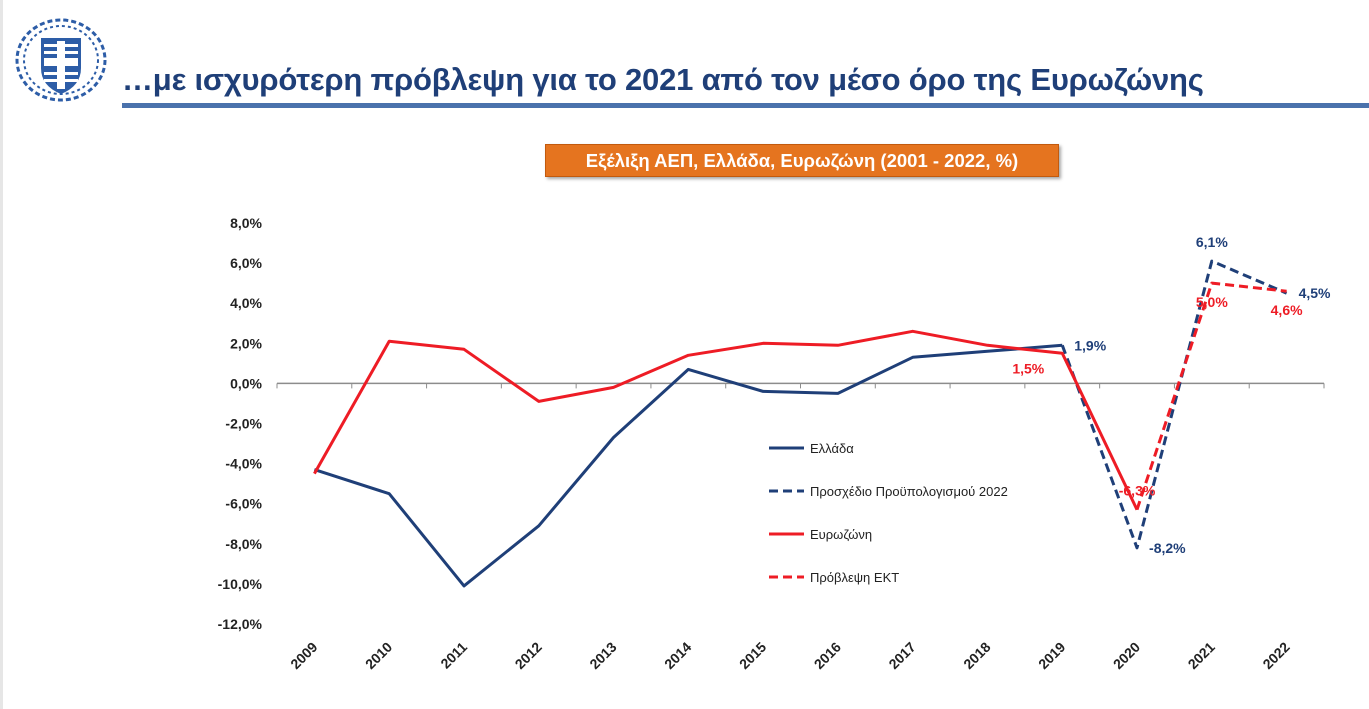  Describe the element at coordinates (1, 354) in the screenshot. I see `left-edge-rule` at that location.